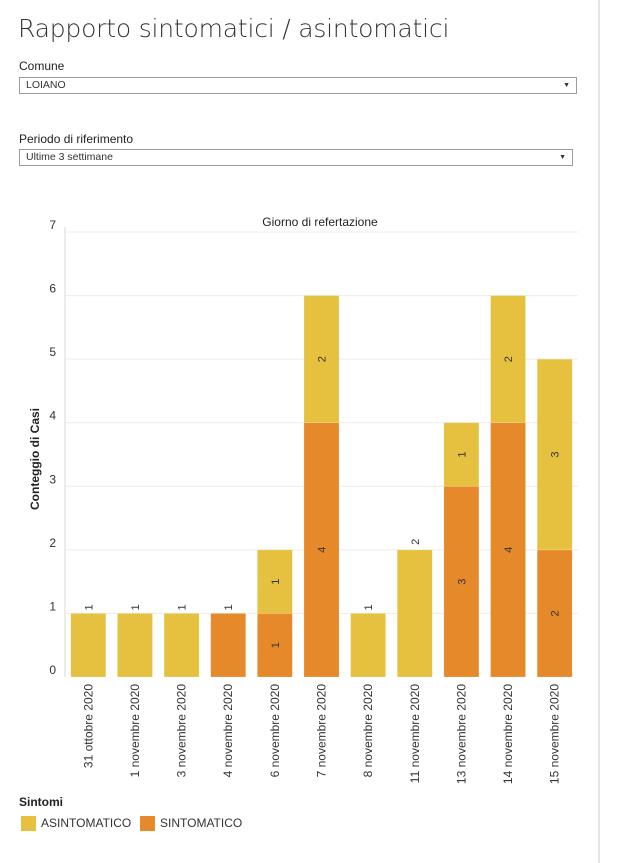 This screenshot has width=637, height=863. Describe the element at coordinates (52, 606) in the screenshot. I see `y-tick-label: 1` at that location.